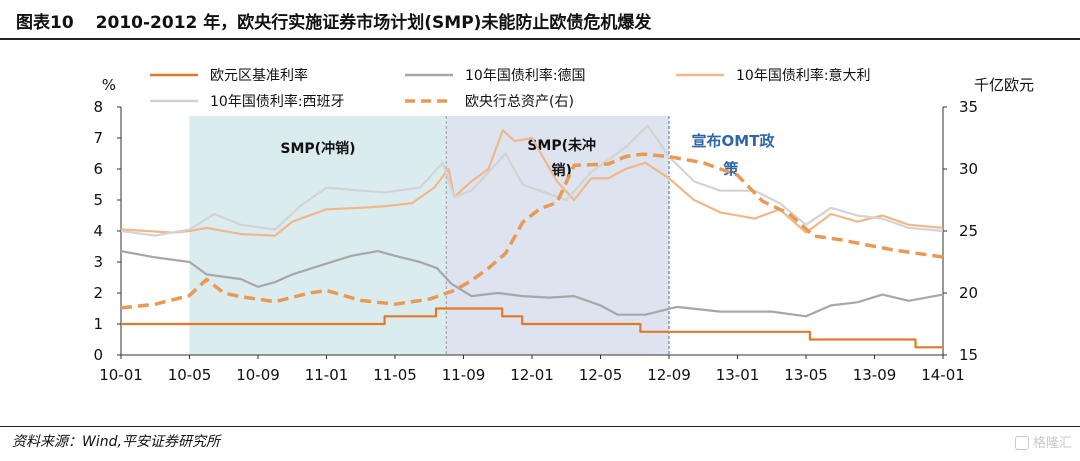  What do you see at coordinates (327, 375) in the screenshot?
I see `x-tick-label: 11-01` at bounding box center [327, 375].